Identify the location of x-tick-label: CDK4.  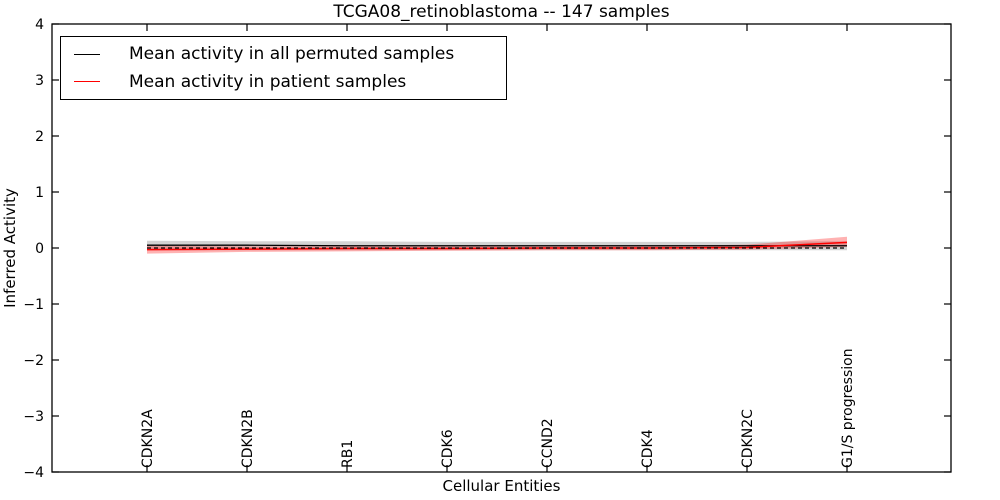
(648, 448).